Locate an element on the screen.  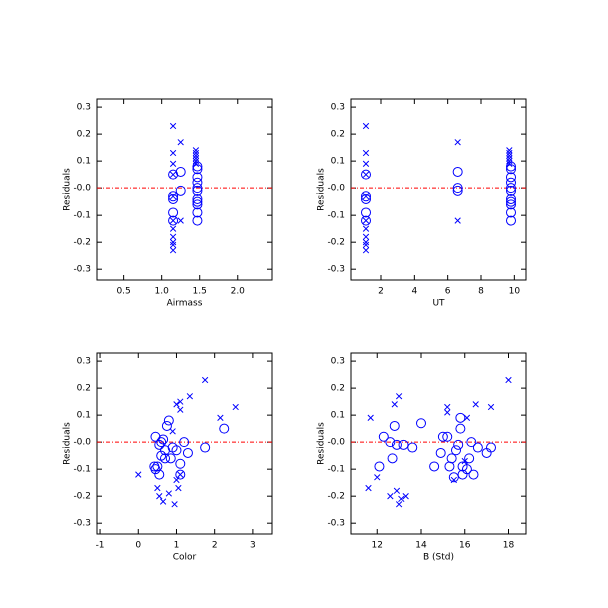
x-tick-label: 2 is located at coordinates (381, 292).